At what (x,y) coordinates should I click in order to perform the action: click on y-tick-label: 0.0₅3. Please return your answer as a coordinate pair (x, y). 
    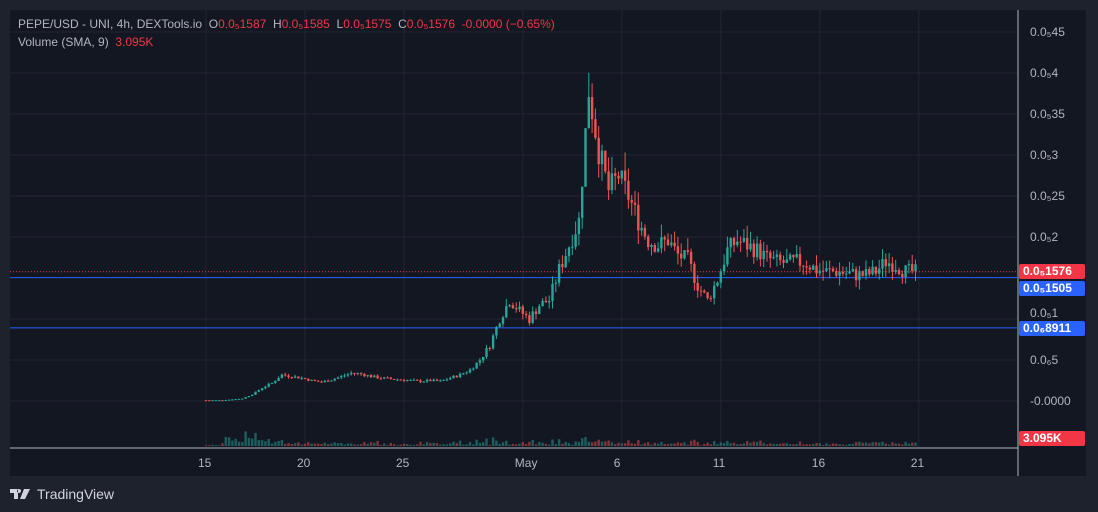
    Looking at the image, I should click on (1044, 155).